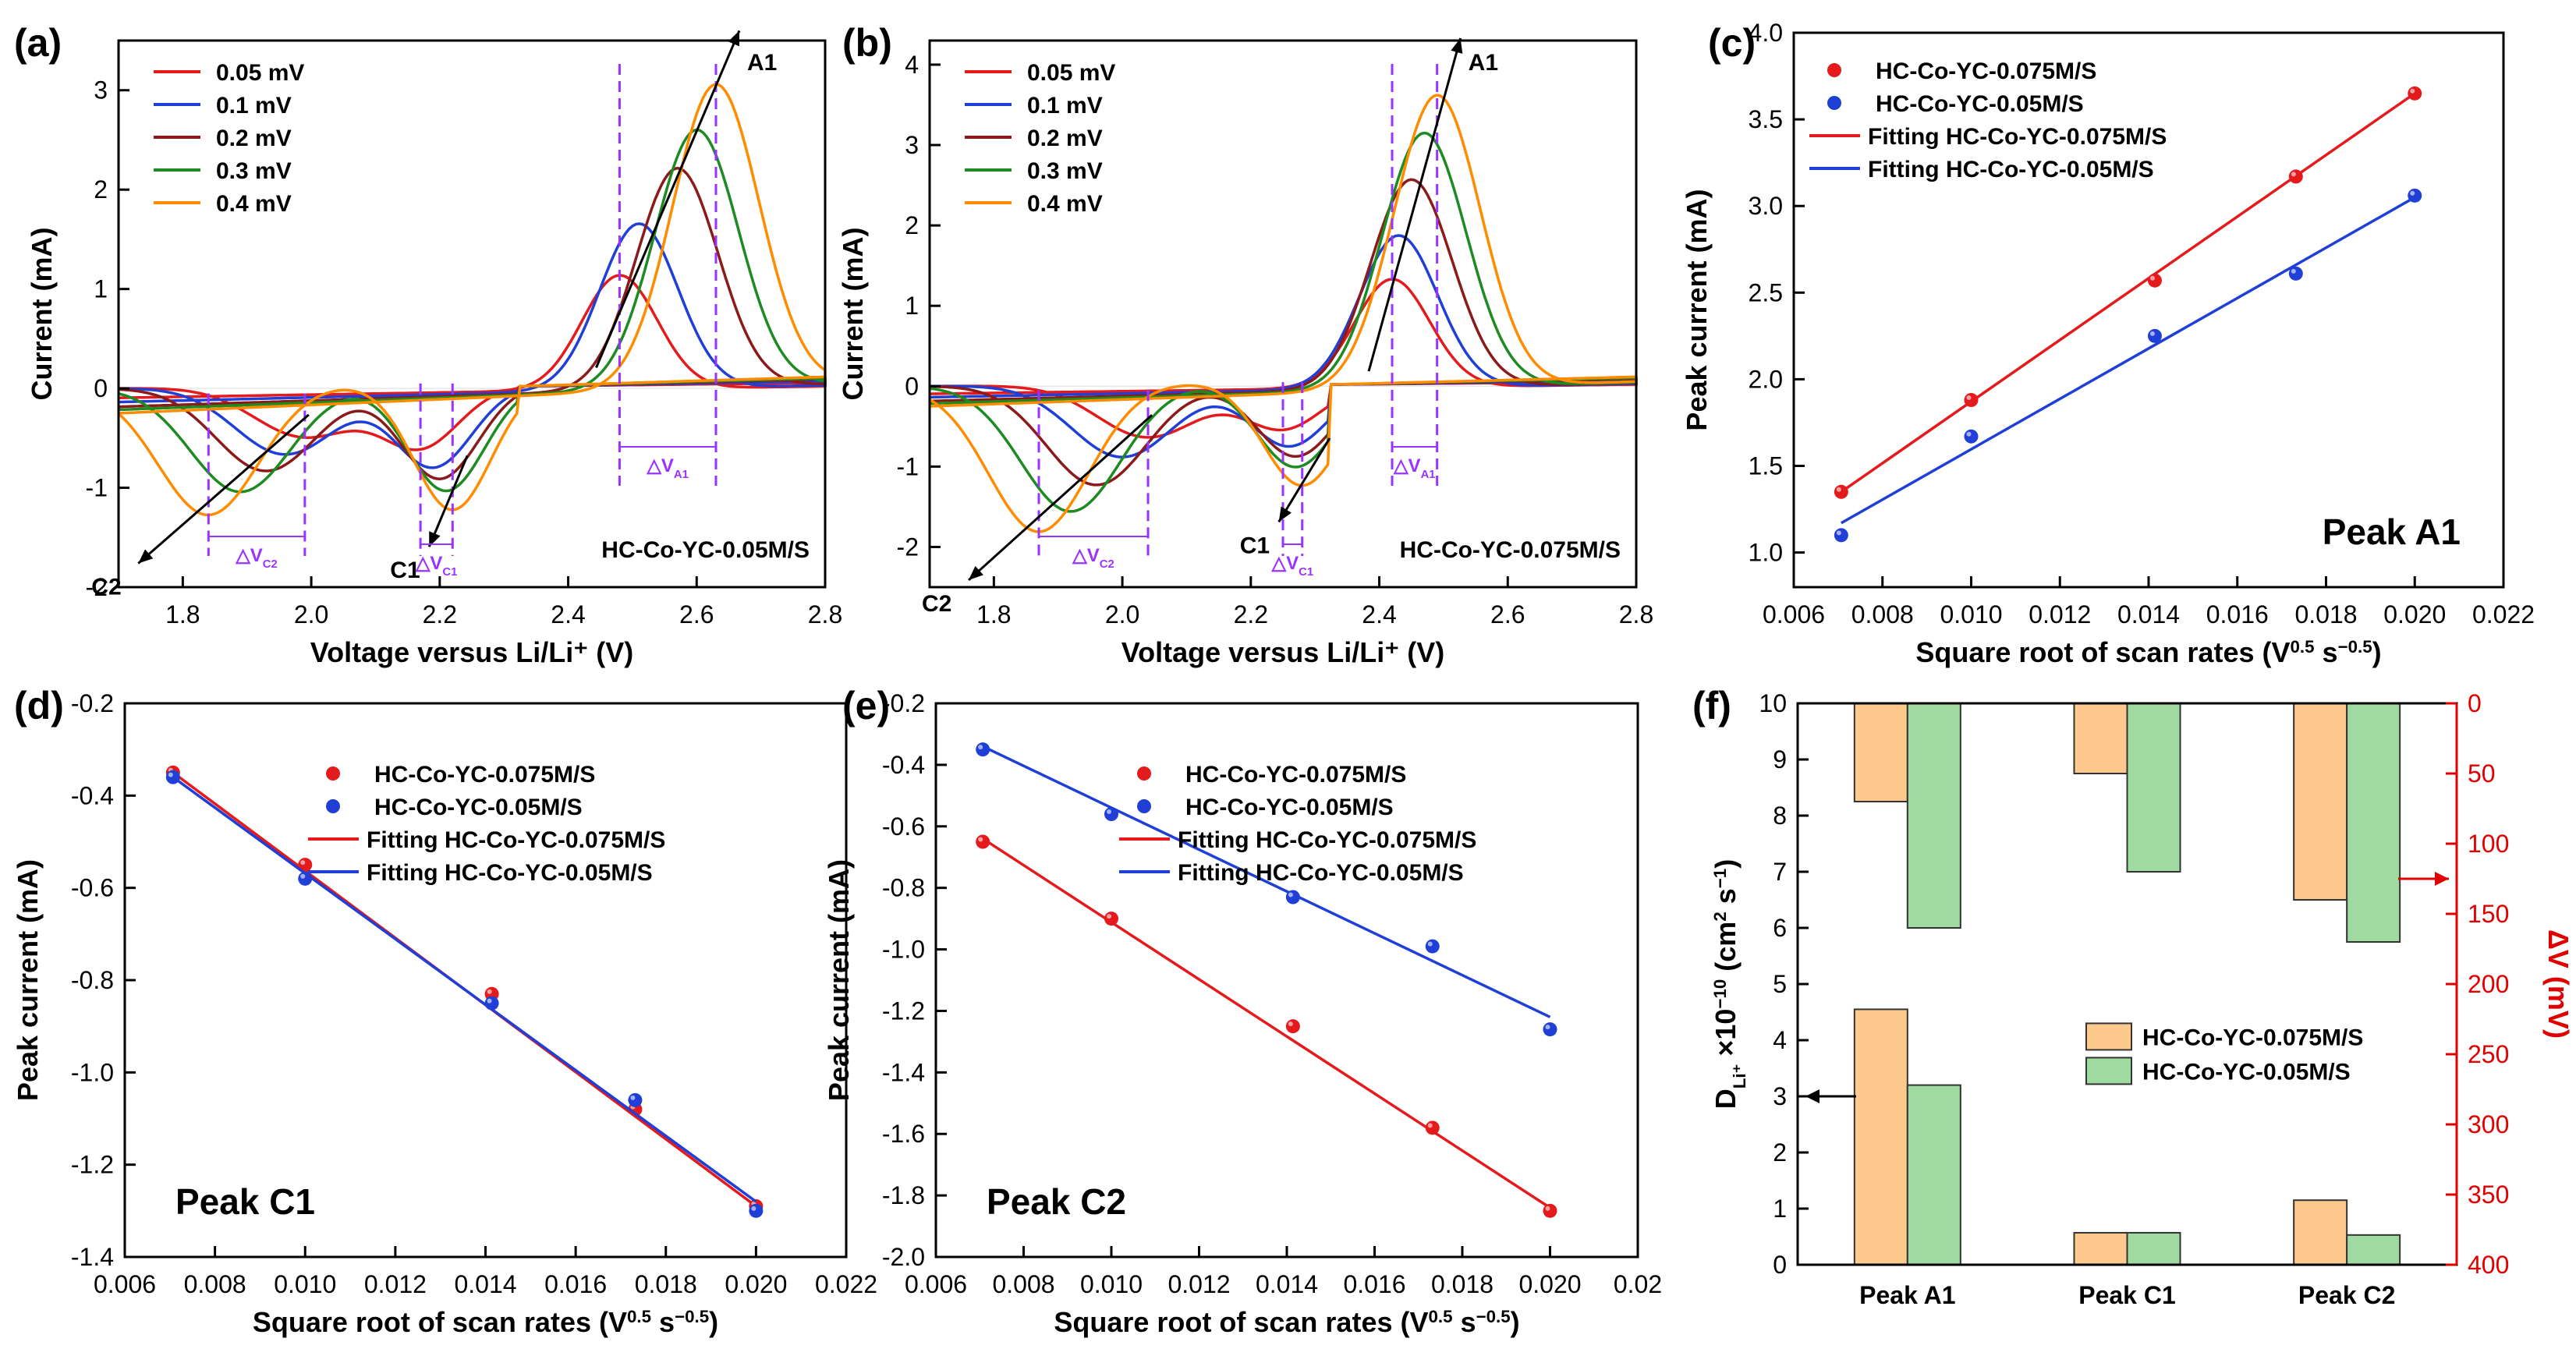  I want to click on peak-arrow-c1-head, so click(435, 539).